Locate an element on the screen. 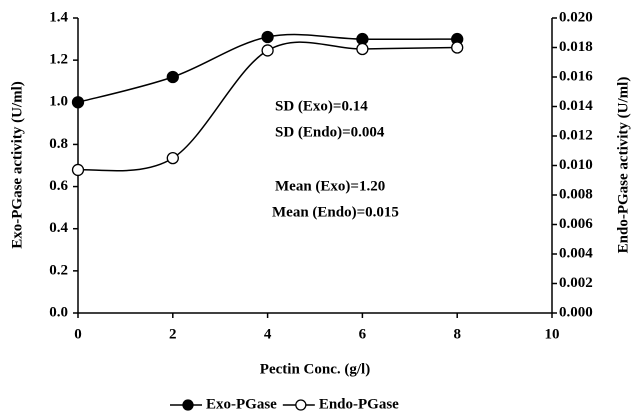  legend-label: Endo-PGase is located at coordinates (359, 404).